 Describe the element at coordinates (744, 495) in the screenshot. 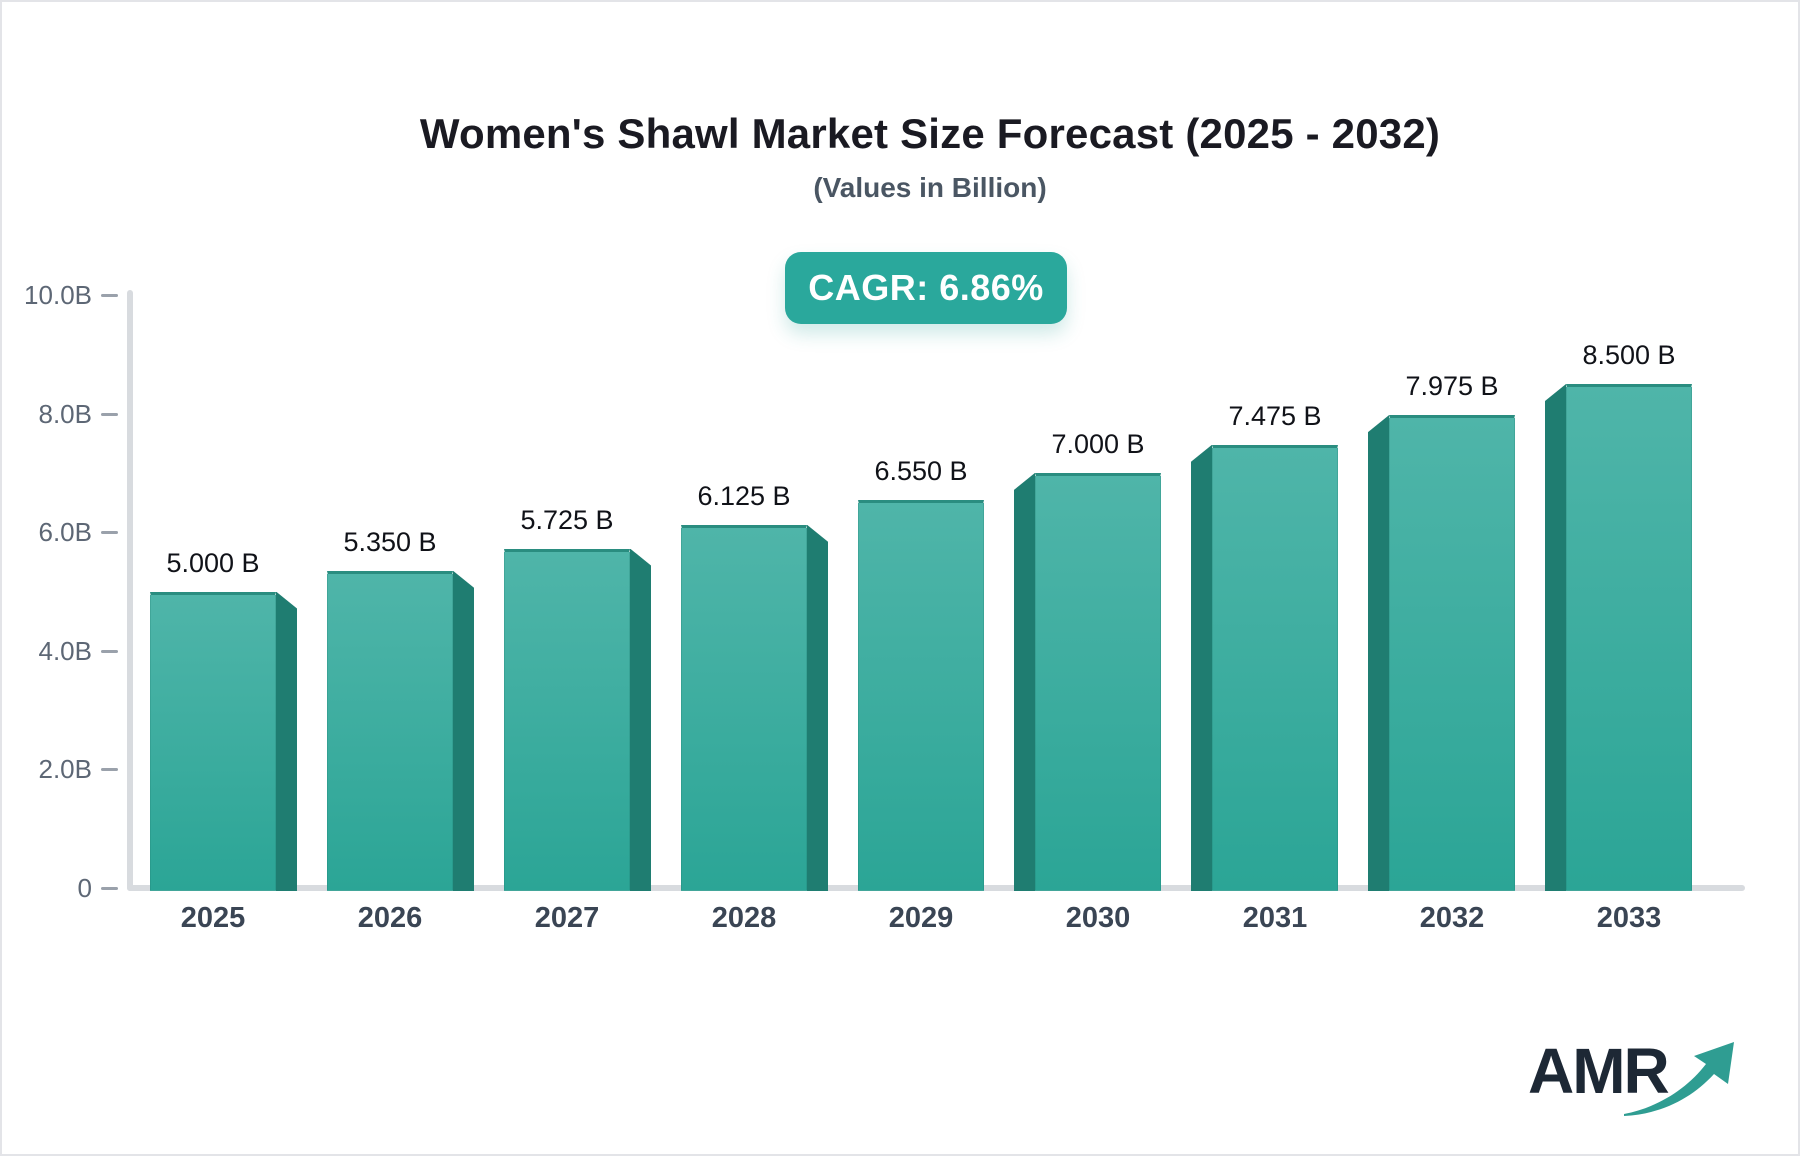

I see `bar-value-label: 6.125 B` at that location.